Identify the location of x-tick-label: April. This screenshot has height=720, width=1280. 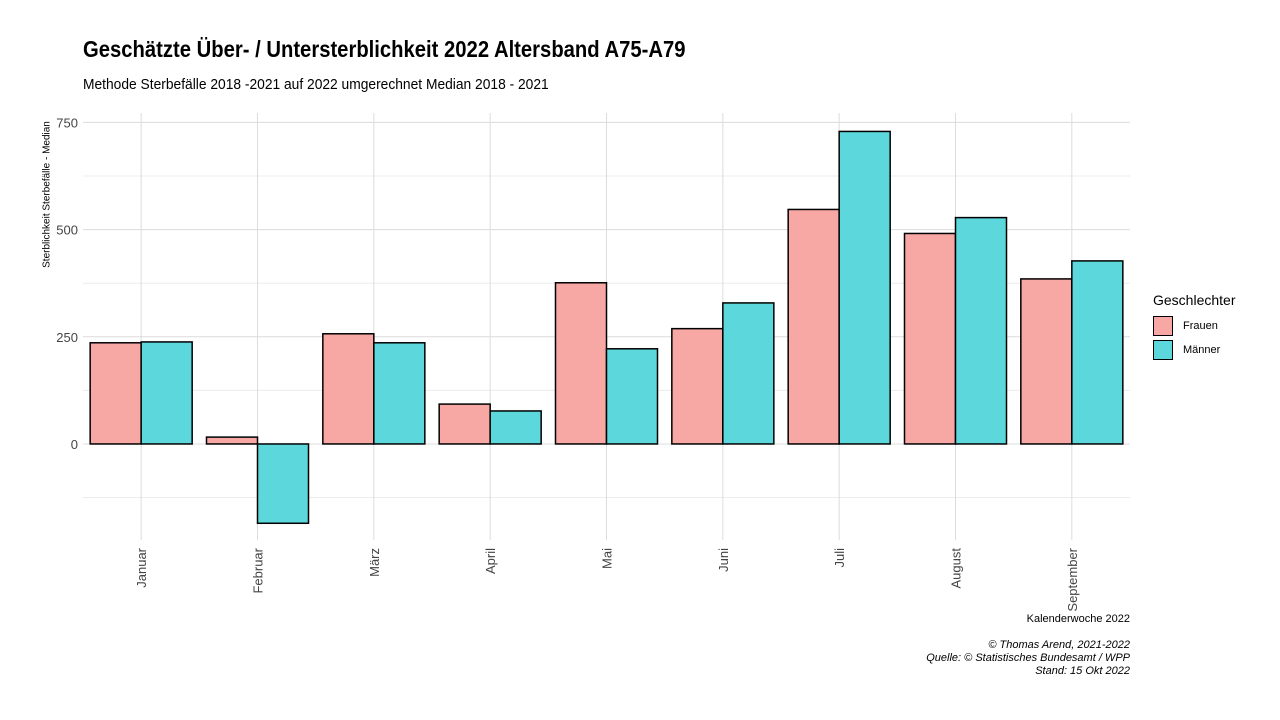
(490, 561).